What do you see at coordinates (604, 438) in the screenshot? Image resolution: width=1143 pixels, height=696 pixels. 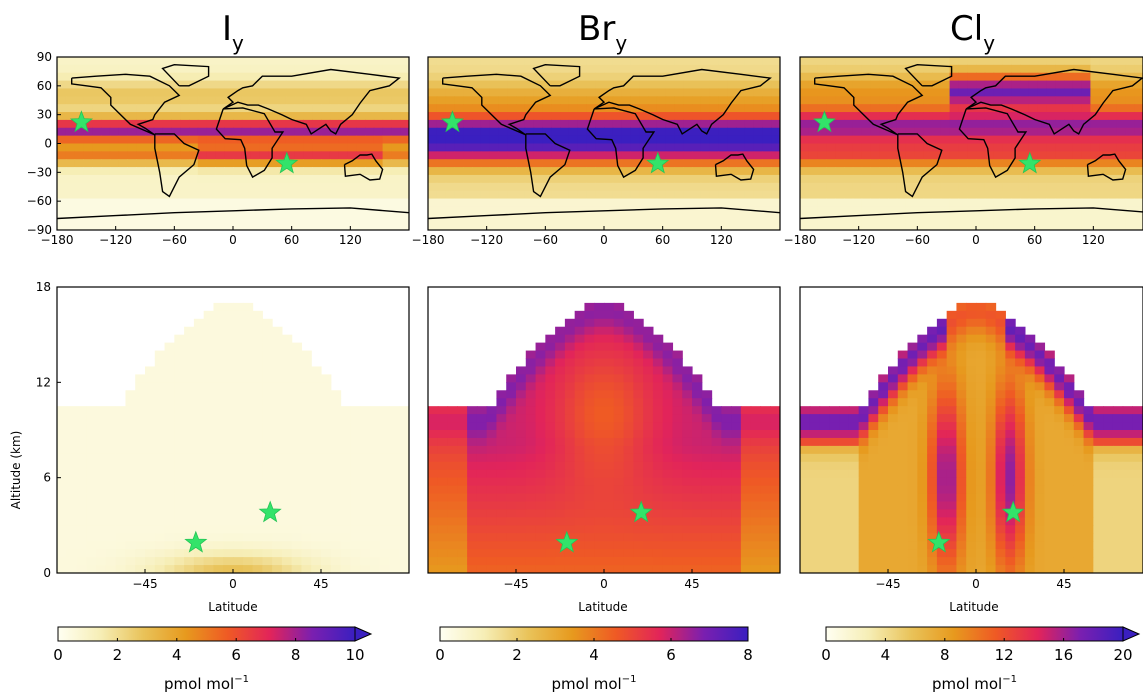 I see `section-panel-1: −45 0 45` at bounding box center [604, 438].